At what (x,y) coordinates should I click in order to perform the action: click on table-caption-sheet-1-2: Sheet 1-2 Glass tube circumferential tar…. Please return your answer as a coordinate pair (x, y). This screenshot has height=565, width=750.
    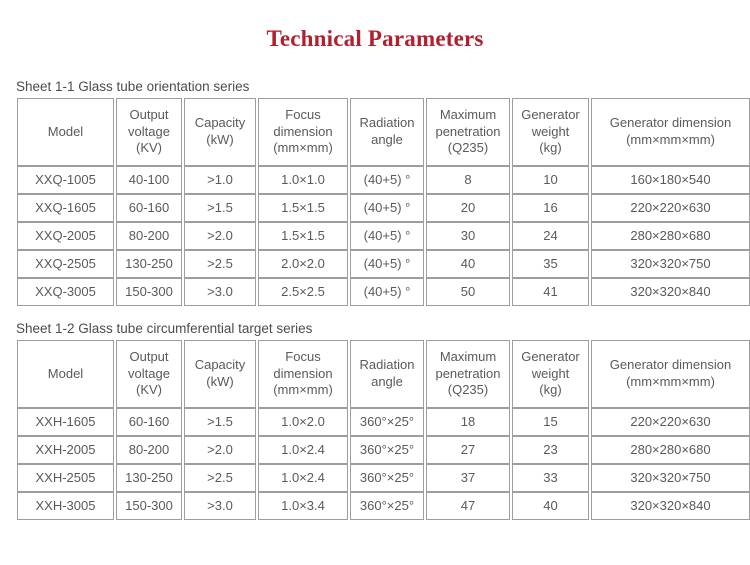
    Looking at the image, I should click on (164, 328).